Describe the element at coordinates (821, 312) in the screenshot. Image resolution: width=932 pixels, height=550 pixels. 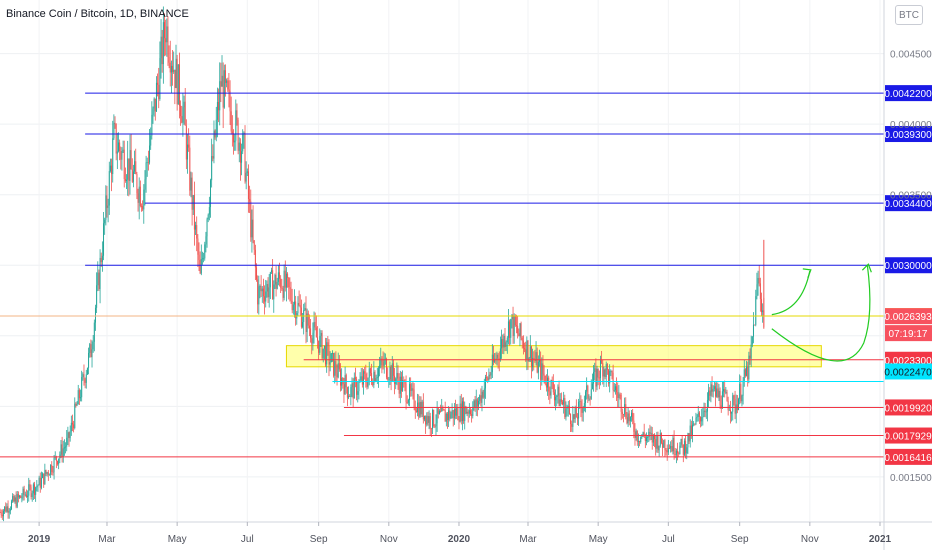
I see `projection-arrows` at that location.